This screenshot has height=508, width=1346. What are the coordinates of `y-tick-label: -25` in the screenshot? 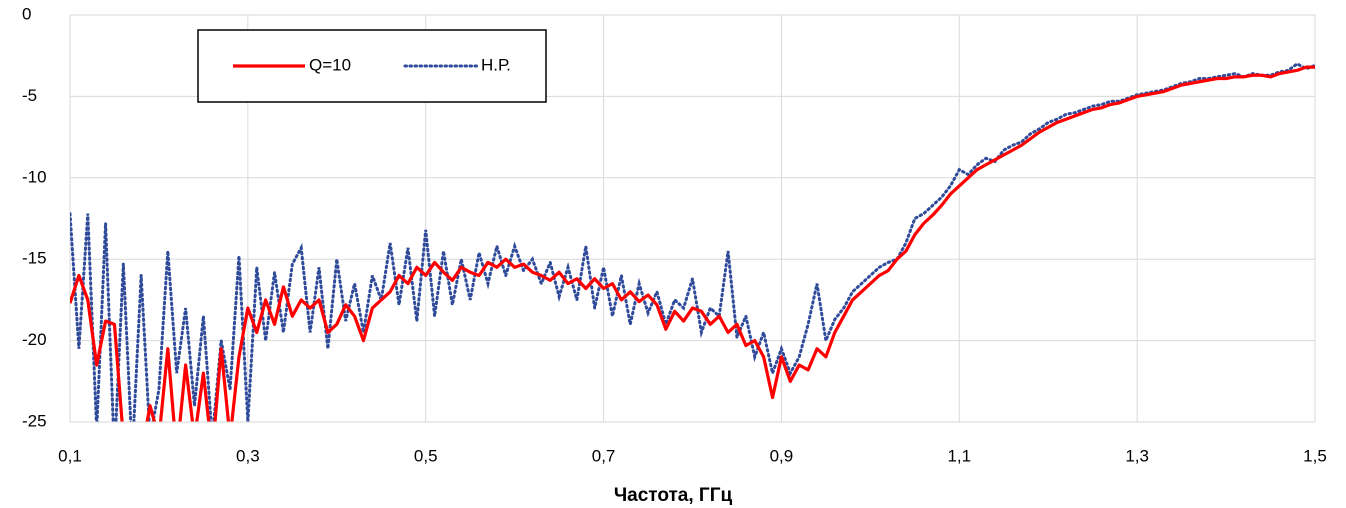 It's located at (34, 420).